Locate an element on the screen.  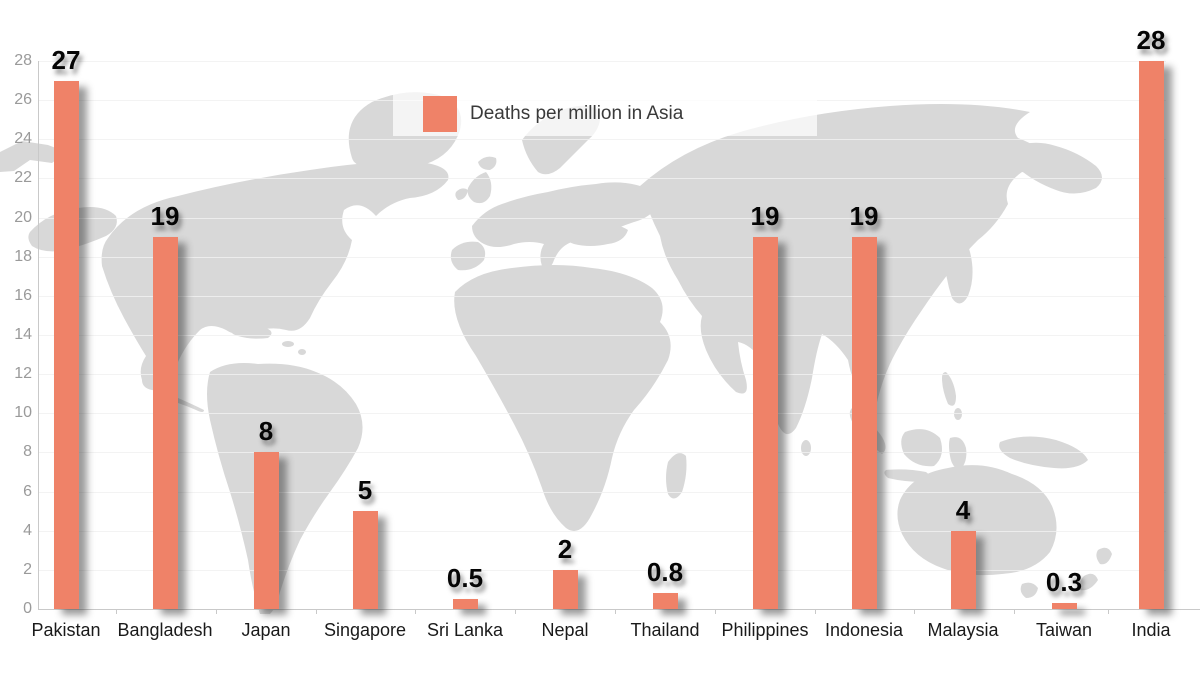
x-axis-label: Nepal is located at coordinates (565, 630).